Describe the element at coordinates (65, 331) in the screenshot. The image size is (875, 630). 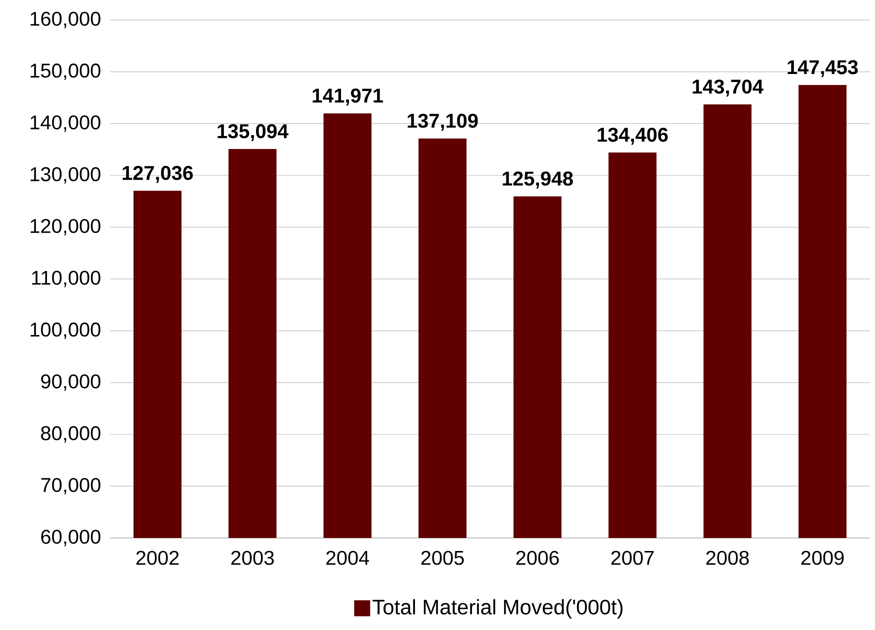
I see `y-tick-label: 100,000` at that location.